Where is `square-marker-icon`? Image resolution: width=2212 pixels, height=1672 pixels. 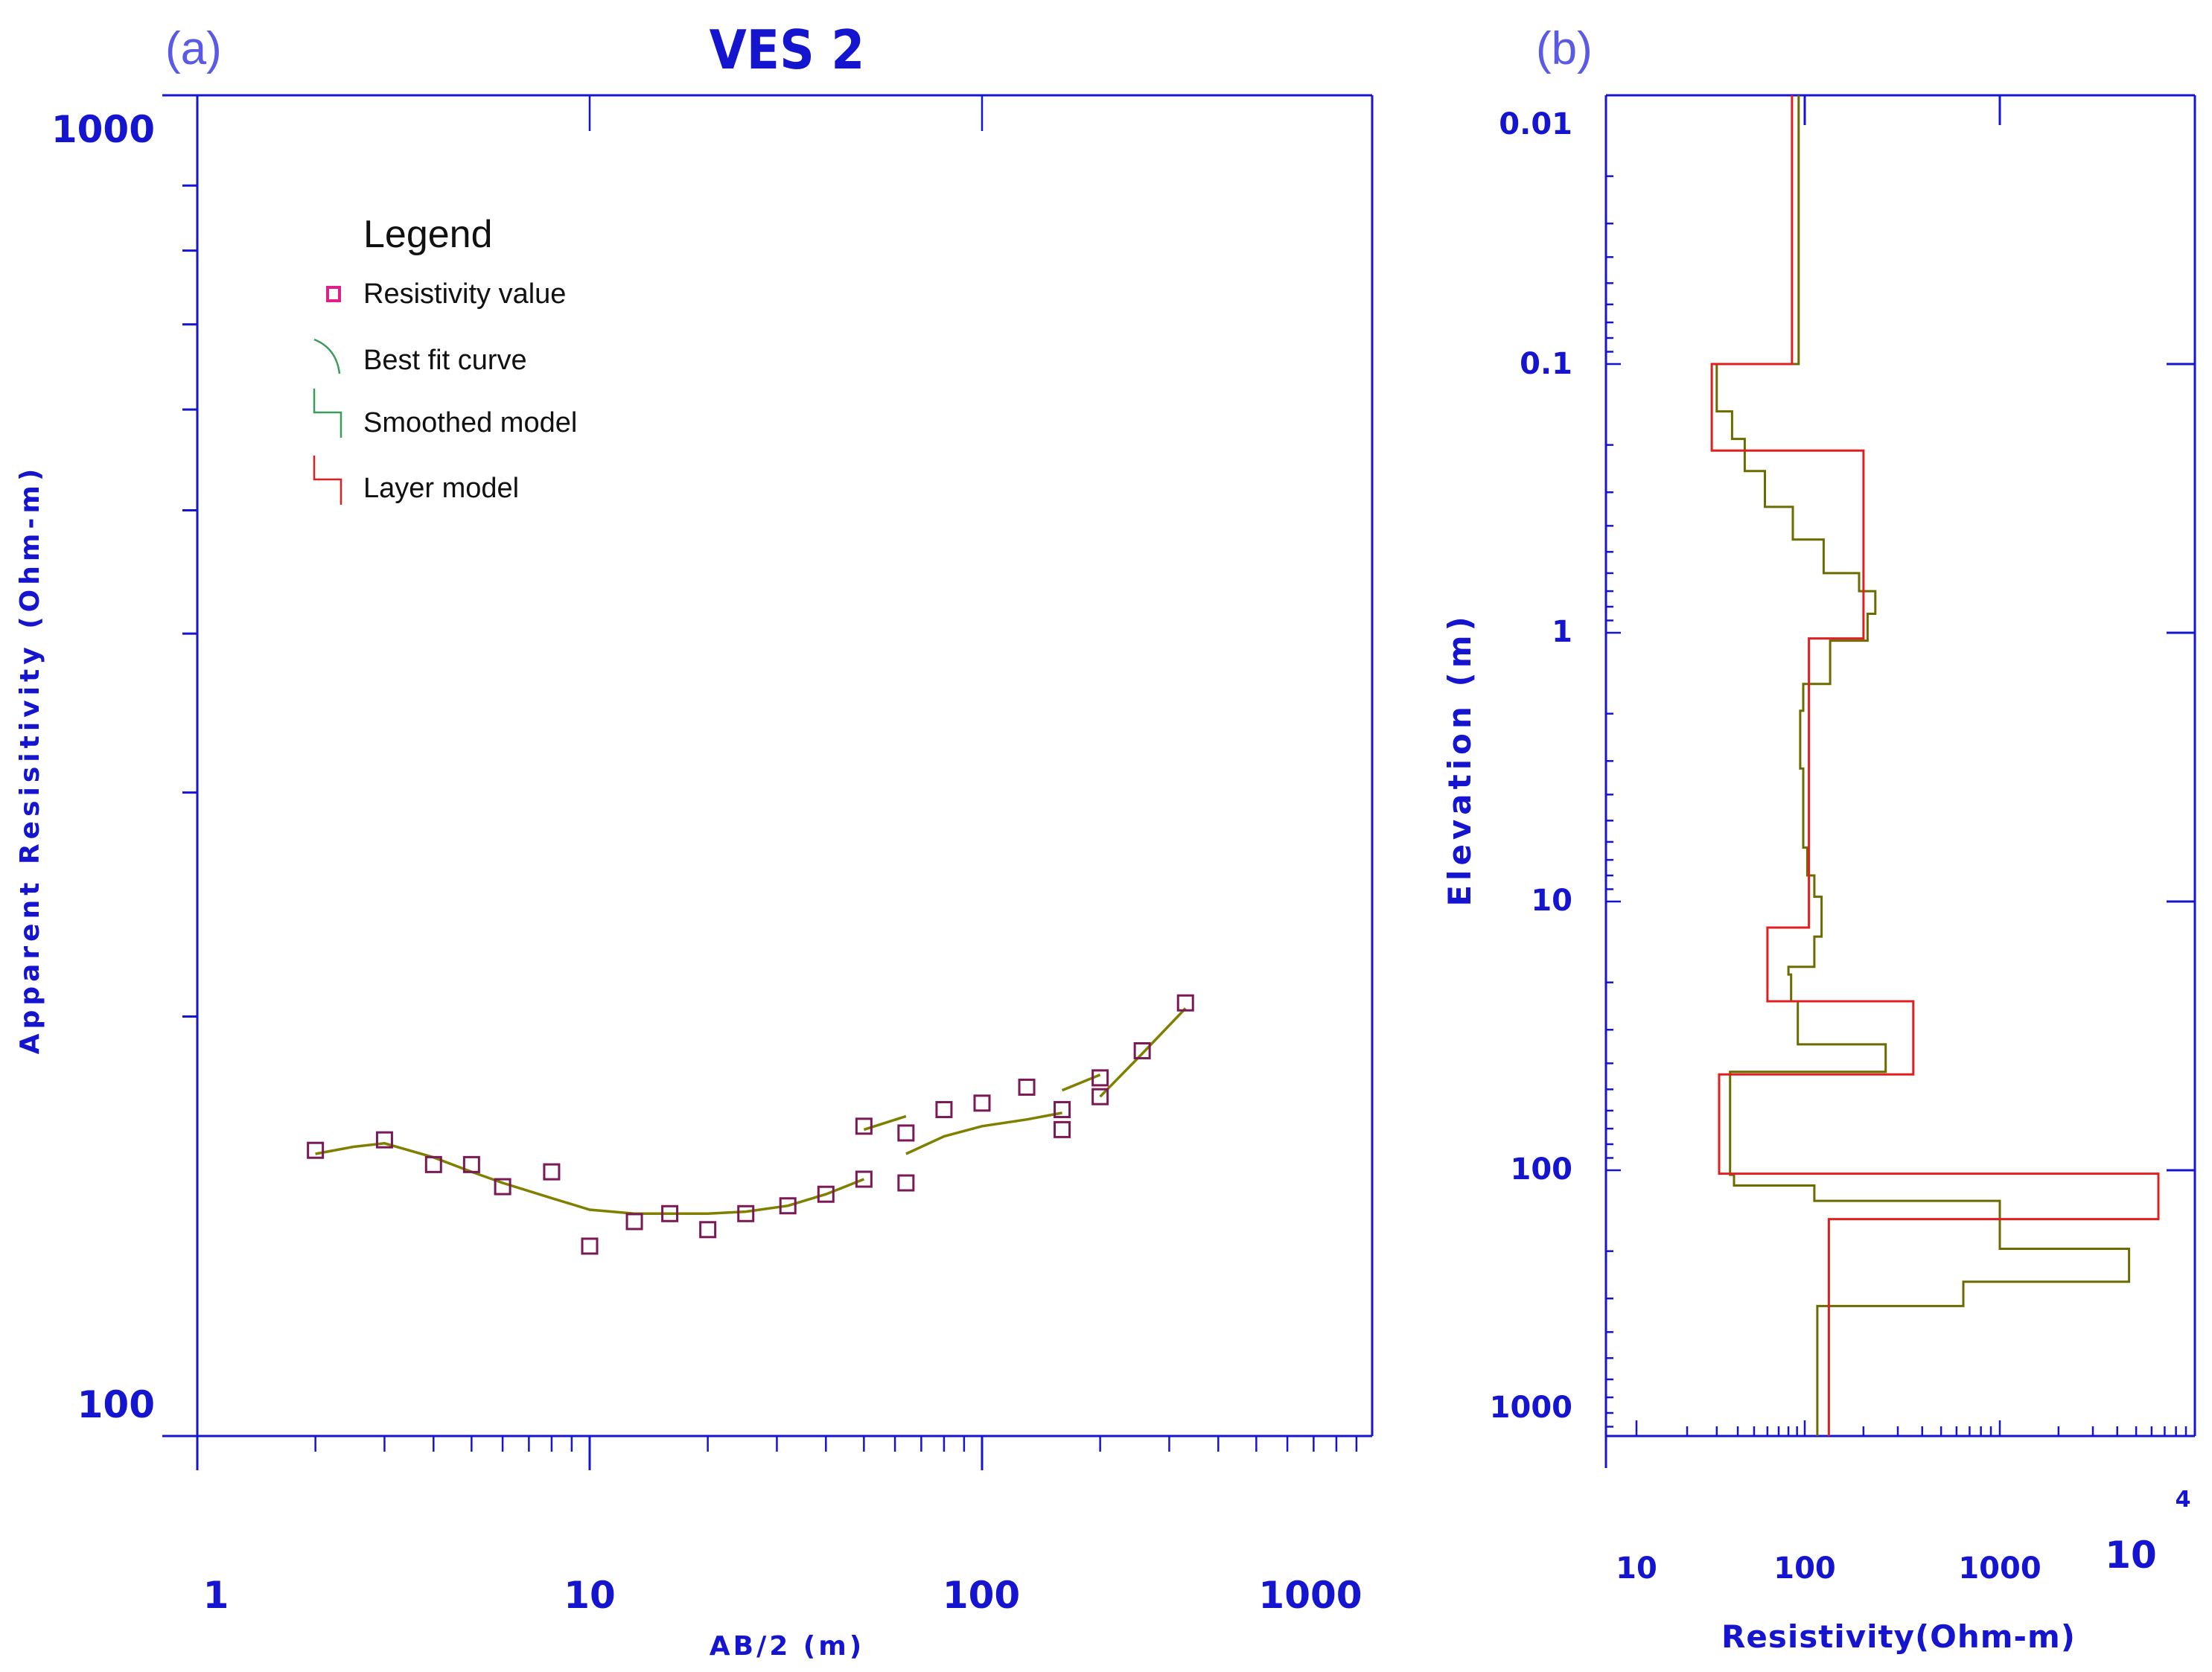 square-marker-icon is located at coordinates (333, 294).